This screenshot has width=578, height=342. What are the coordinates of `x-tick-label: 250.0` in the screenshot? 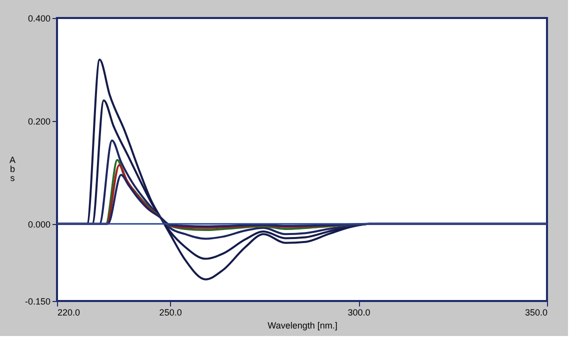 It's located at (170, 313).